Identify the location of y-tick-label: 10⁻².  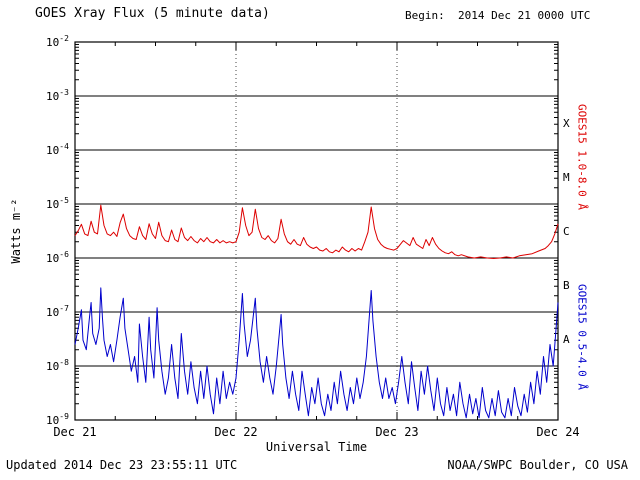
(57, 41).